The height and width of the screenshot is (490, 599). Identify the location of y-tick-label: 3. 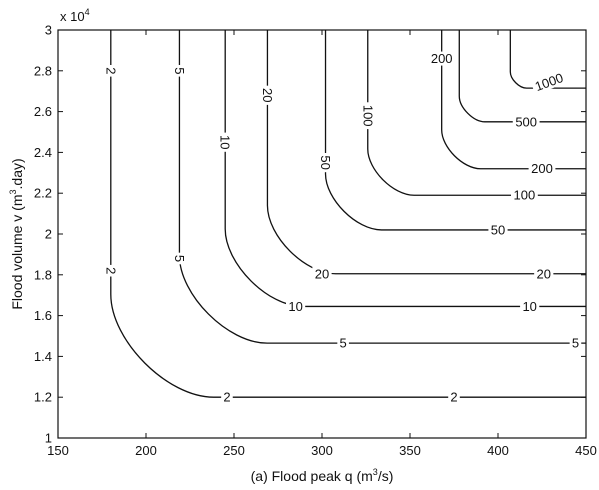
(48, 30).